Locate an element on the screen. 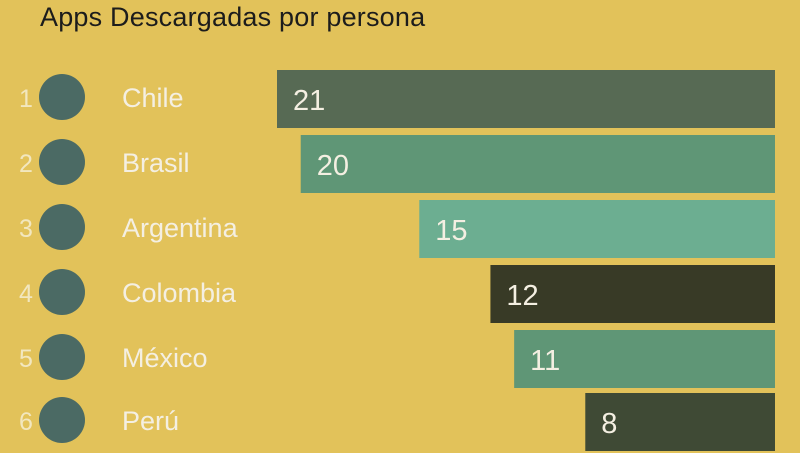  chart-title: Apps Descargadas por persona is located at coordinates (233, 17).